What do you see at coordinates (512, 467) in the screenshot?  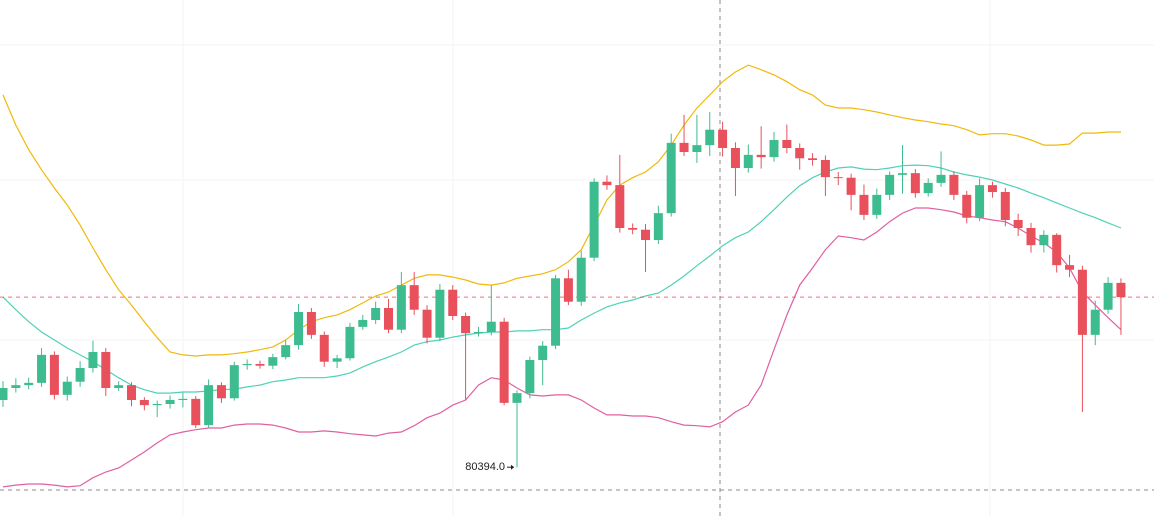 I see `annotation-arrowhead` at bounding box center [512, 467].